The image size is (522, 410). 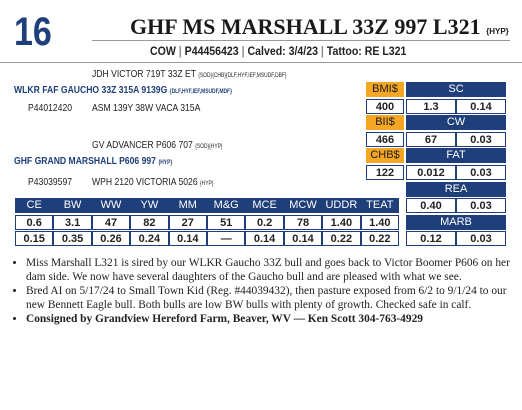 What do you see at coordinates (187, 222) in the screenshot?
I see `epd-value: 27` at bounding box center [187, 222].